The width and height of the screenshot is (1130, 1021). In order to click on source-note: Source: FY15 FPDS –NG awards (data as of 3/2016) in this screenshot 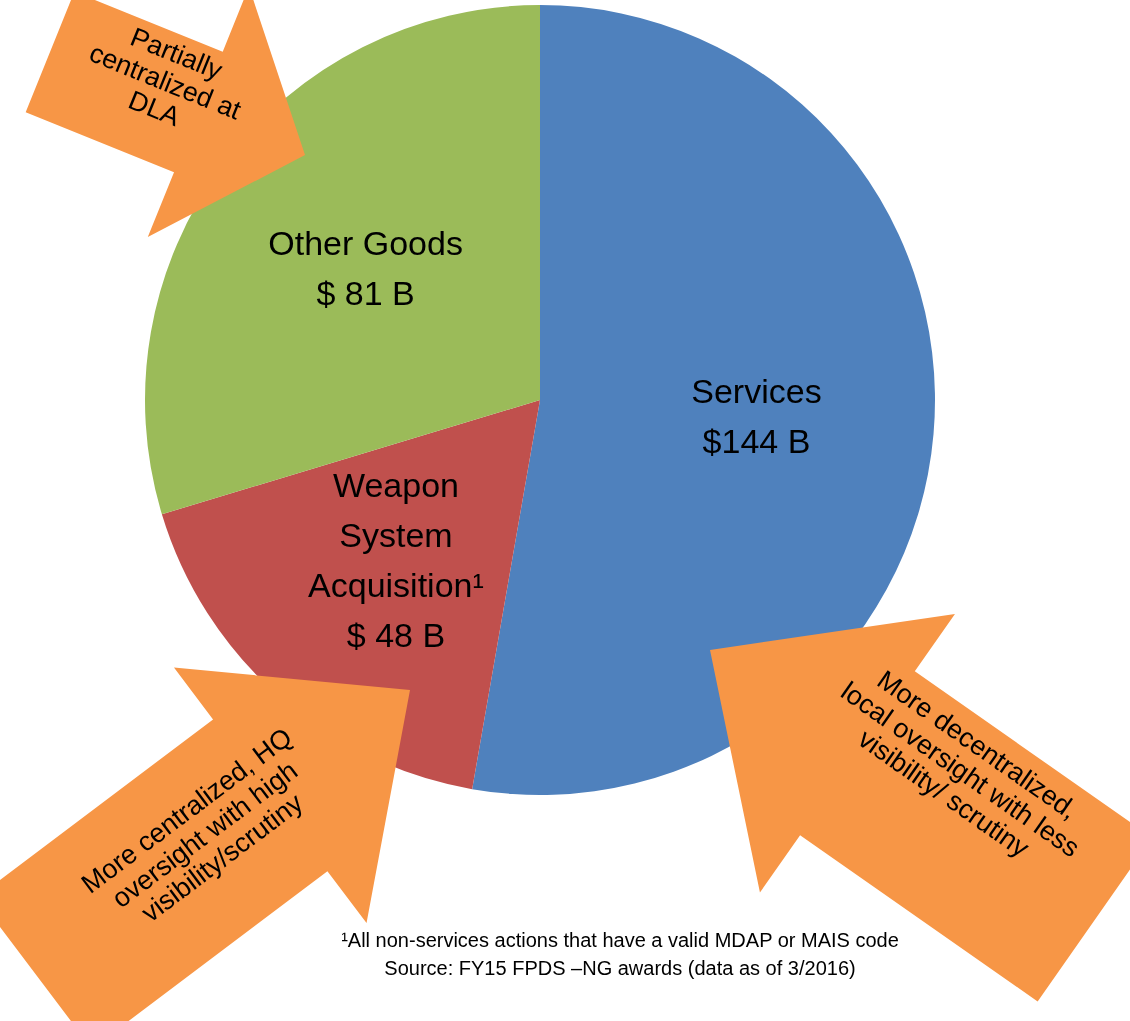, I will do `click(620, 968)`.